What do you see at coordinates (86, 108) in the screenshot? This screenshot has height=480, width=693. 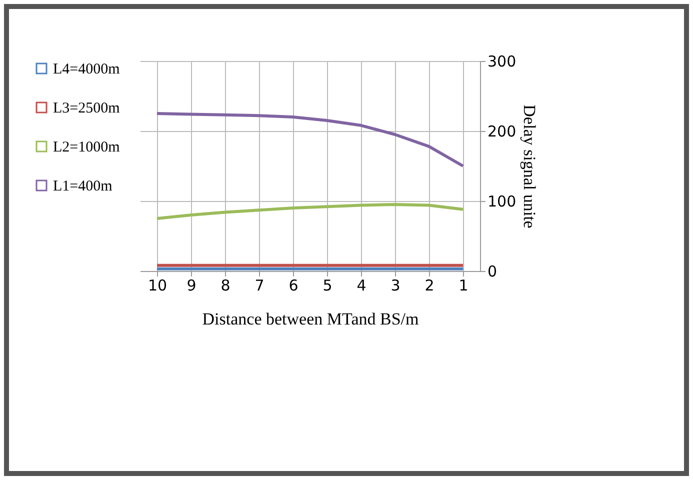 I see `legend-label: L3=2500m` at bounding box center [86, 108].